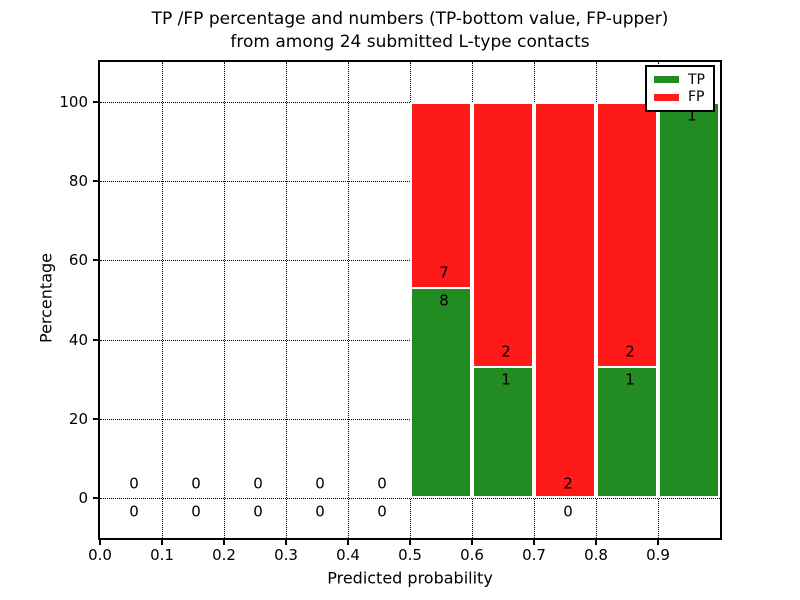  I want to click on y-tick-label: 80, so click(78, 181).